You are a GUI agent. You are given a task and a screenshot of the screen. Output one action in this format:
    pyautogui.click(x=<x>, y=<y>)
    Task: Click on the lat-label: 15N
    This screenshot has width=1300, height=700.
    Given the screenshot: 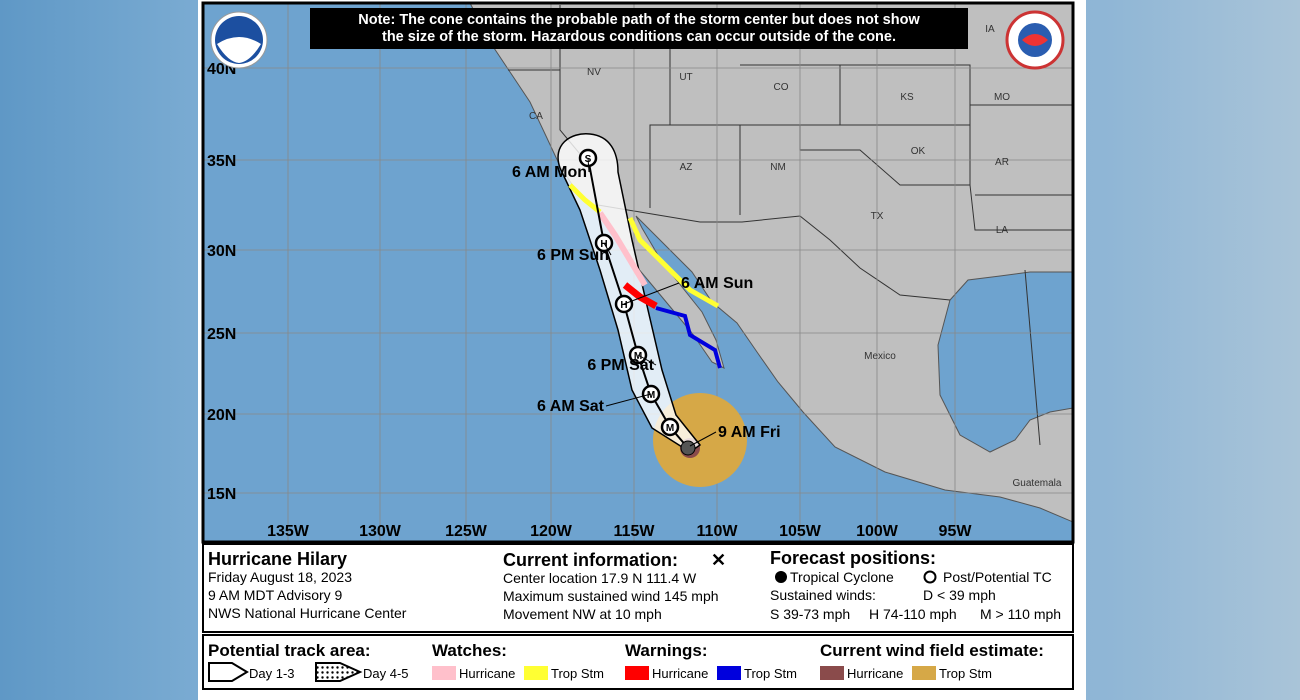 What is the action you would take?
    pyautogui.click(x=221, y=494)
    